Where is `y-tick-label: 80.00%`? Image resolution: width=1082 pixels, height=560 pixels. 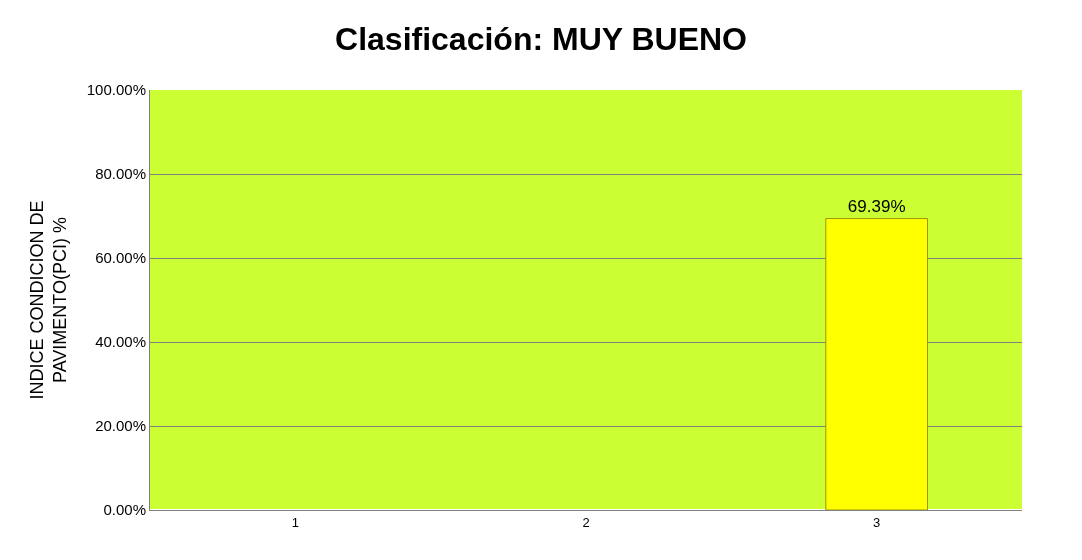
y-tick-label: 80.00% is located at coordinates (120, 174).